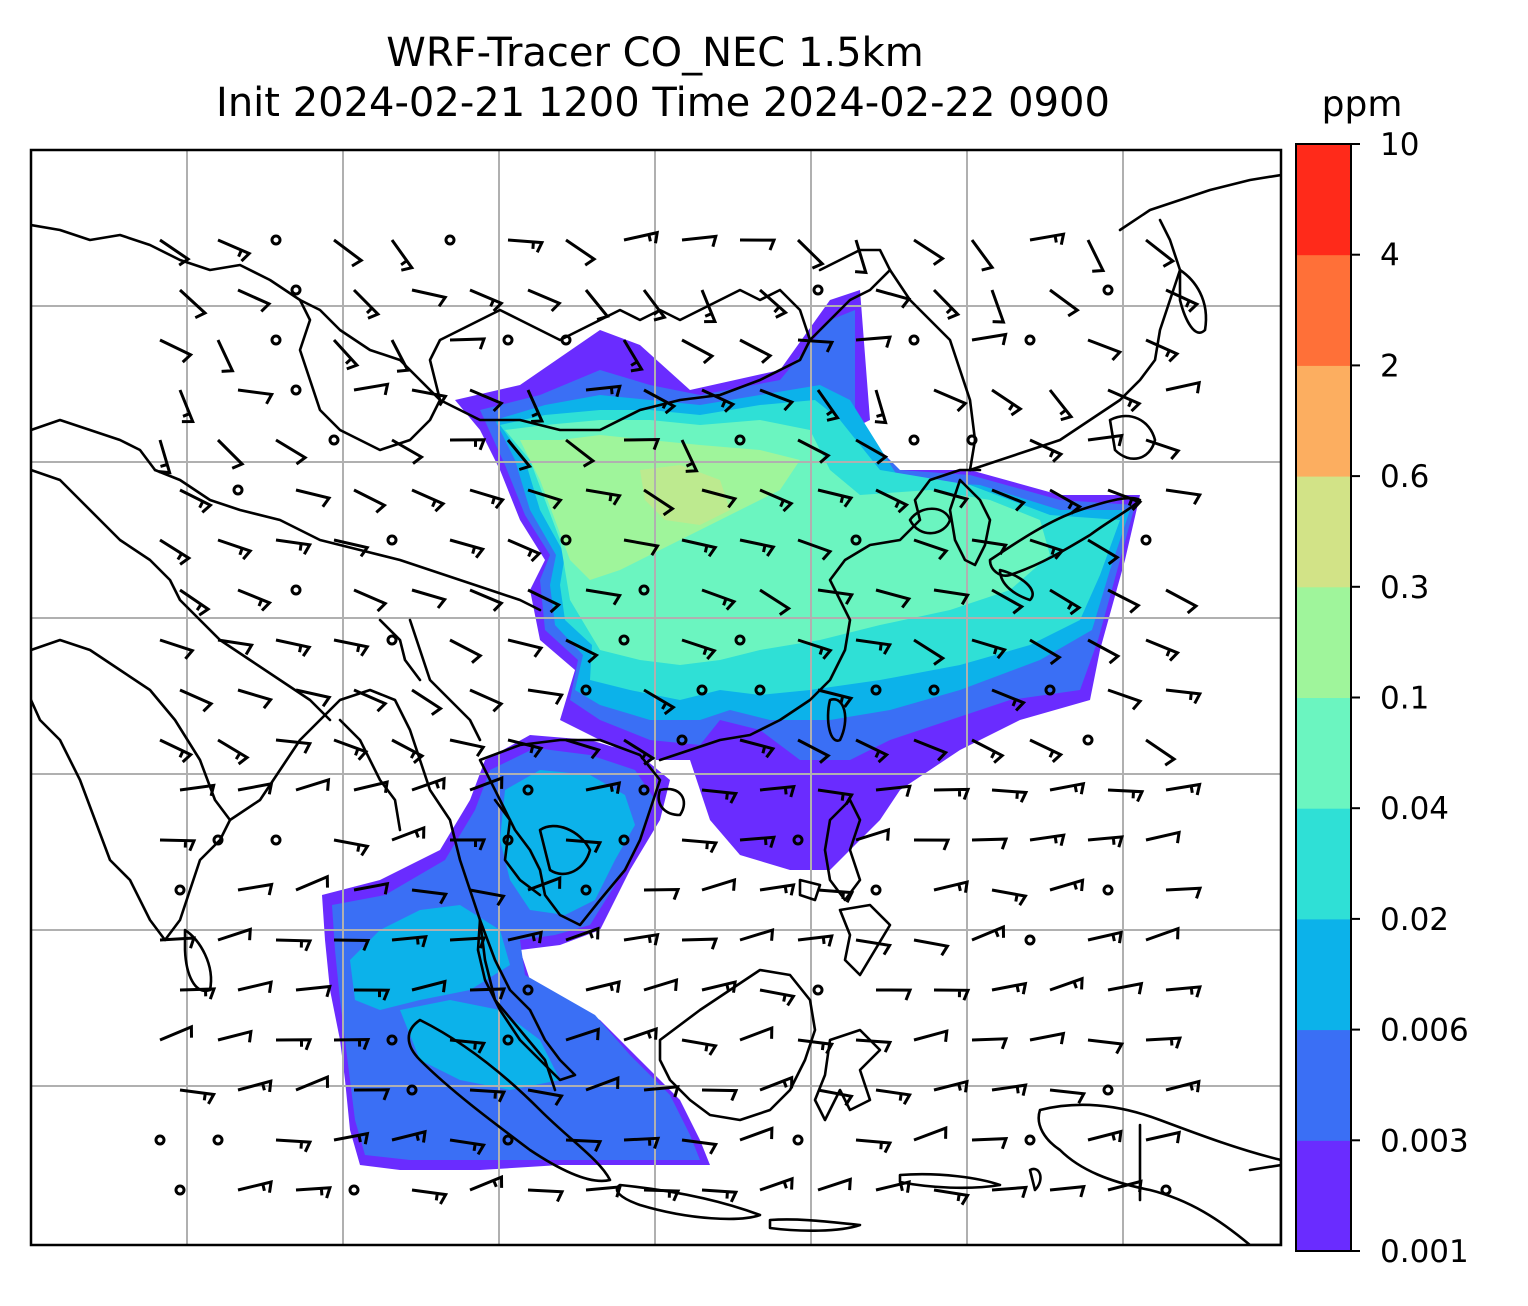  Describe the element at coordinates (1390, 256) in the screenshot. I see `colorbar-tick-label: 4` at that location.